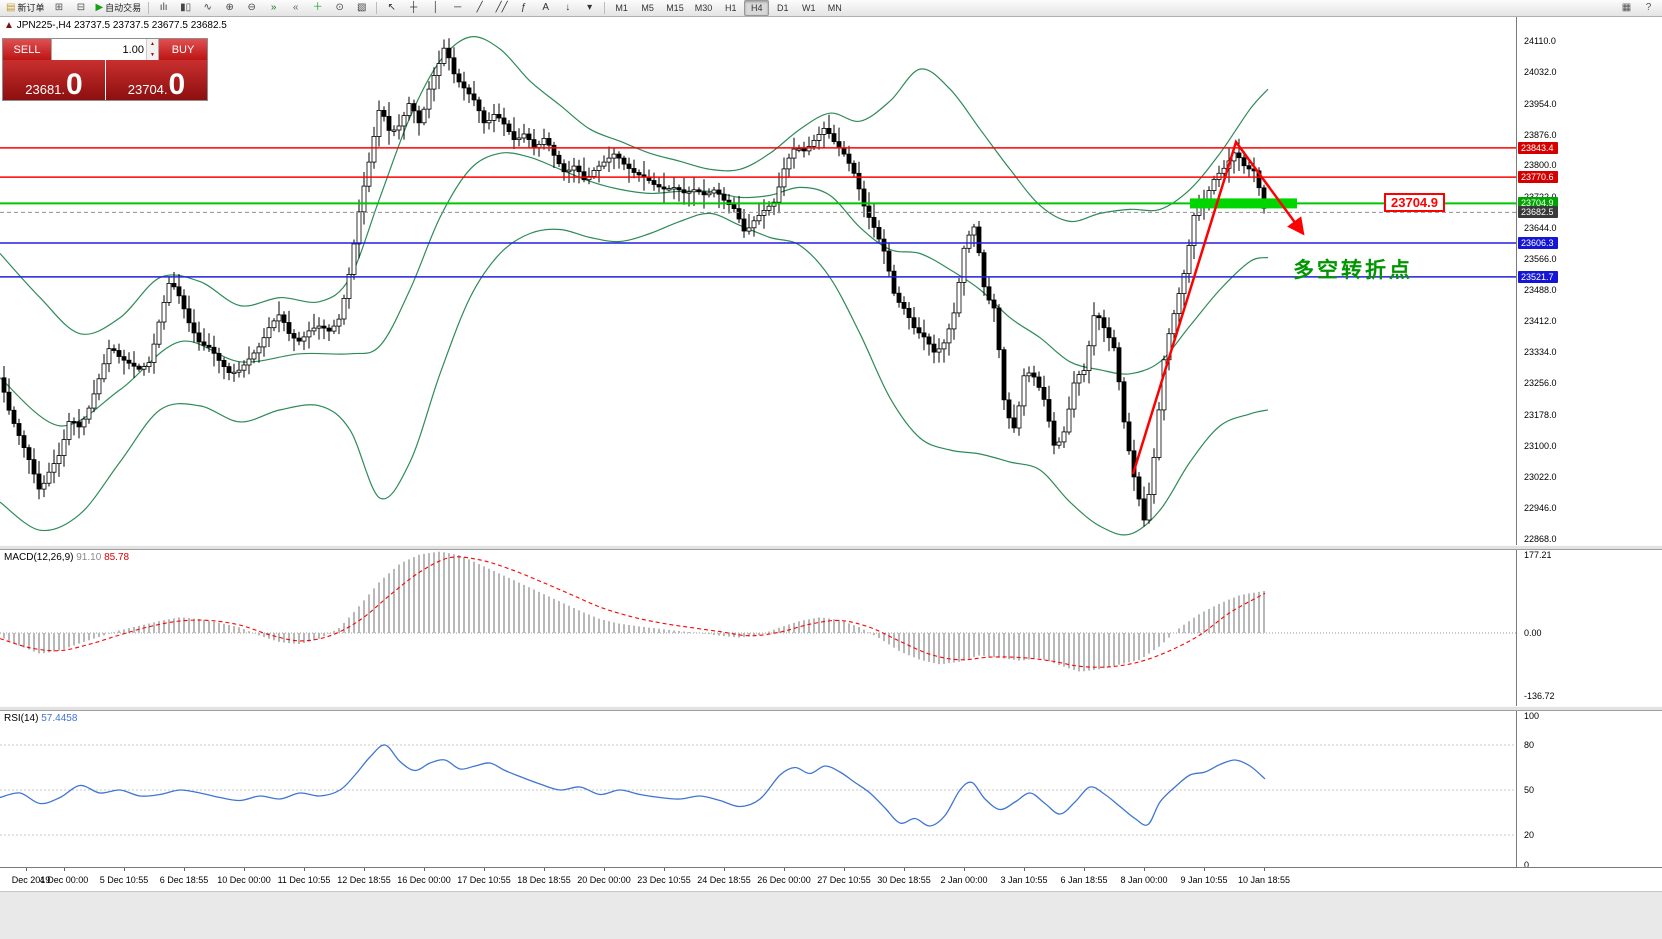  I want to click on periods-button: ⊙, so click(339, 8).